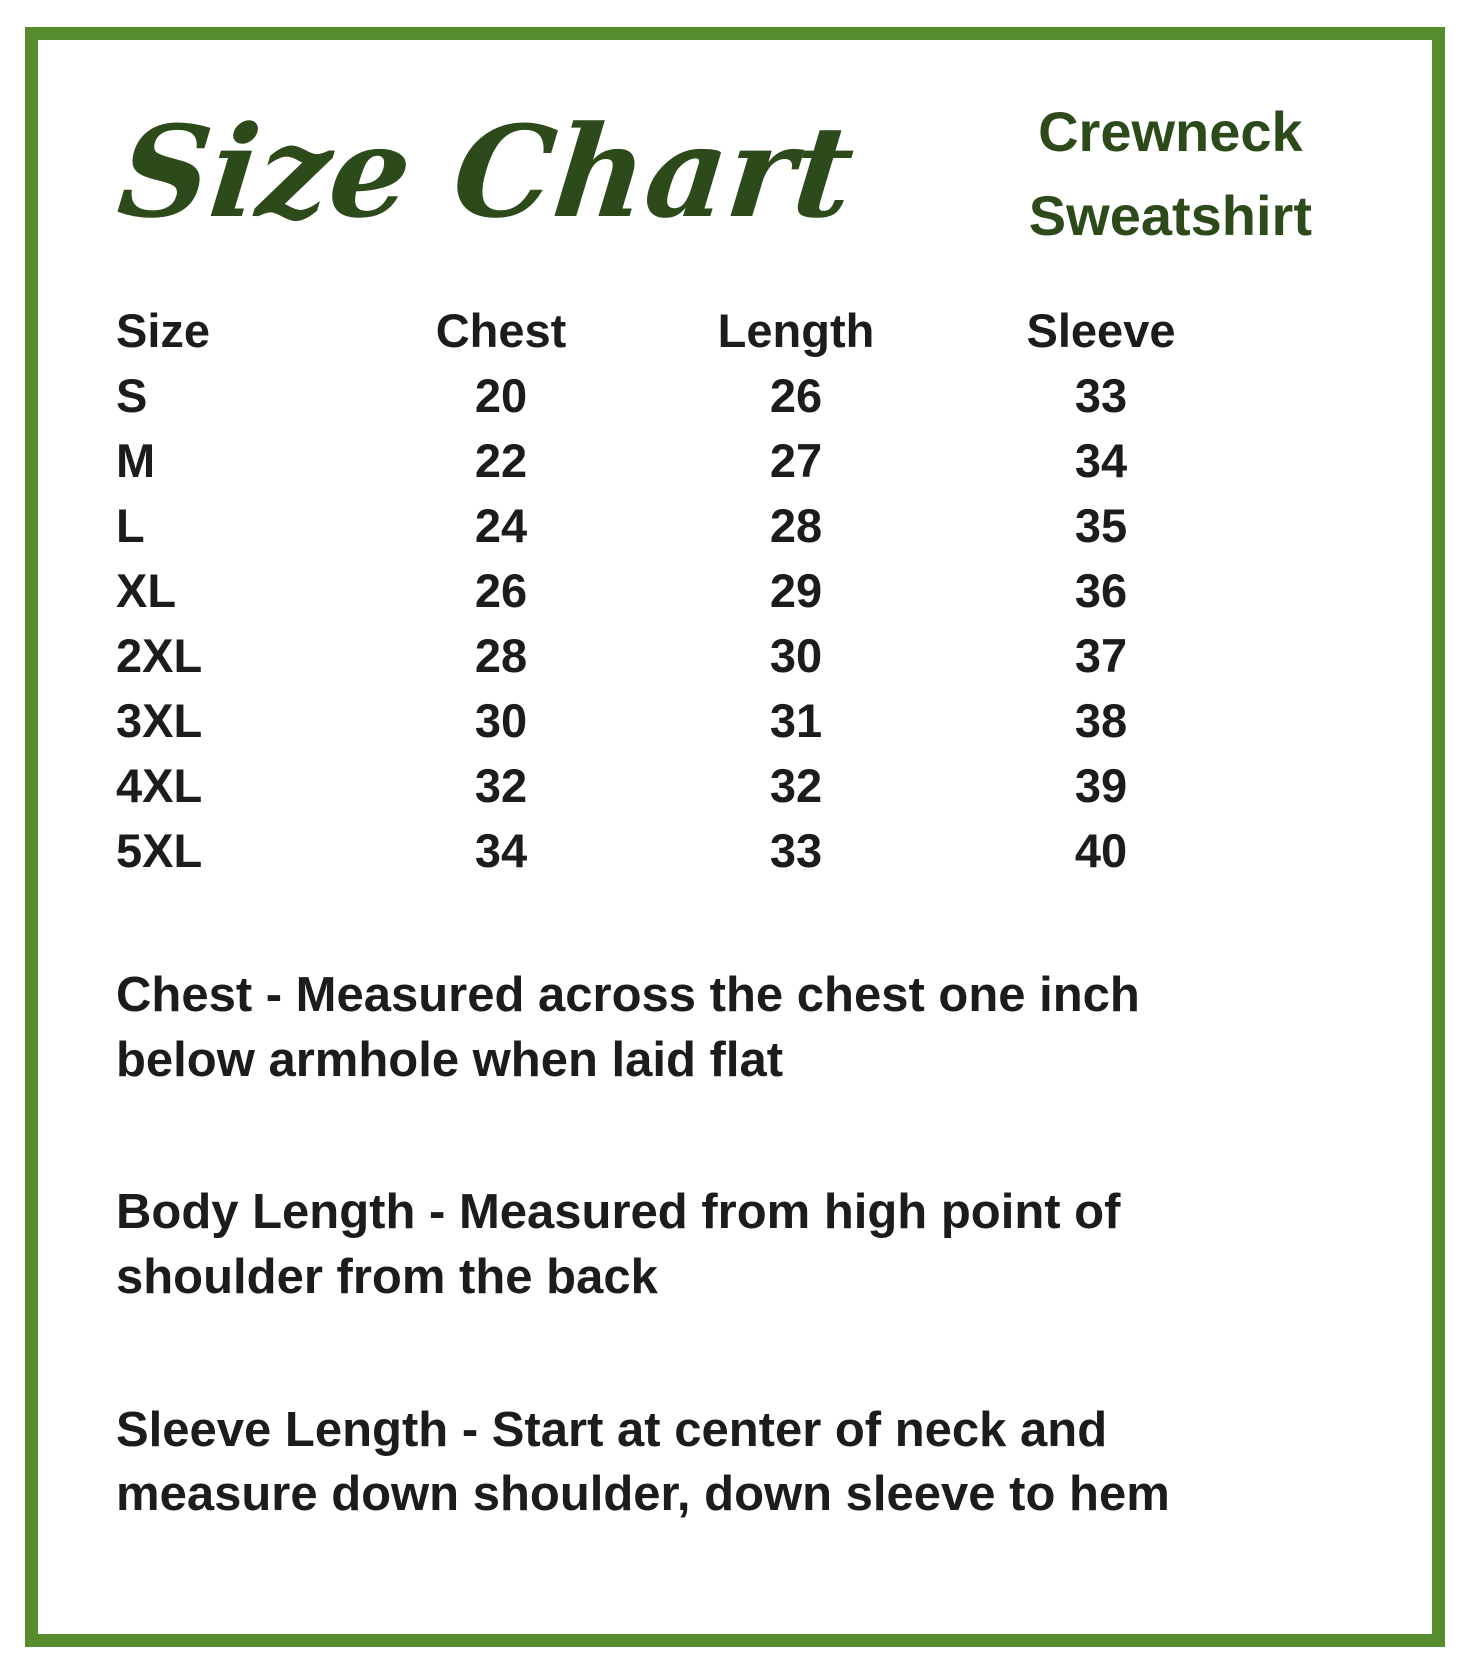  I want to click on cell-sleeve: 37, so click(1101, 655).